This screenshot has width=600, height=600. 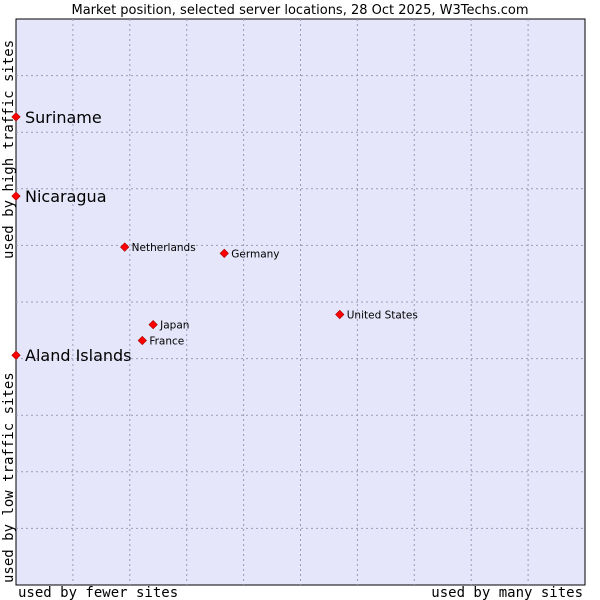 What do you see at coordinates (16, 196) in the screenshot?
I see `point-nicaragua` at bounding box center [16, 196].